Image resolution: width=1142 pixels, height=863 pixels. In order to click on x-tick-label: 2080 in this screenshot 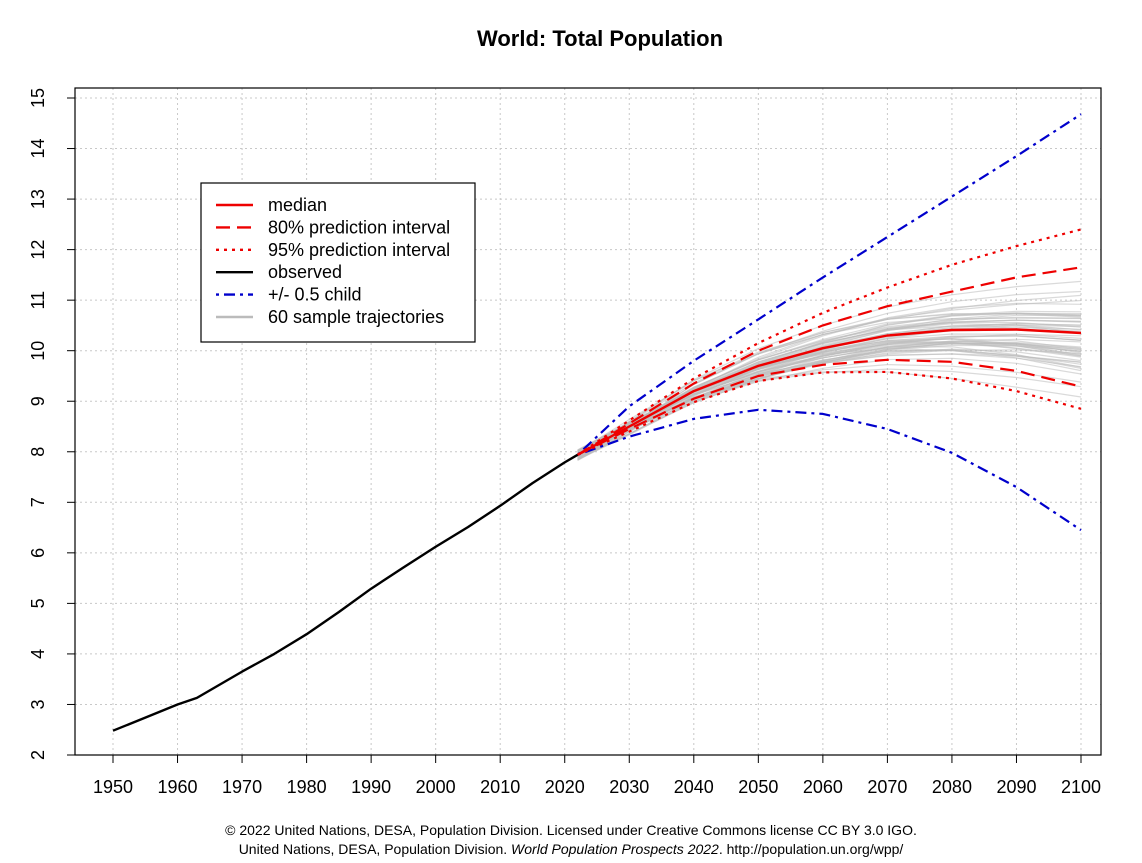, I will do `click(952, 787)`.